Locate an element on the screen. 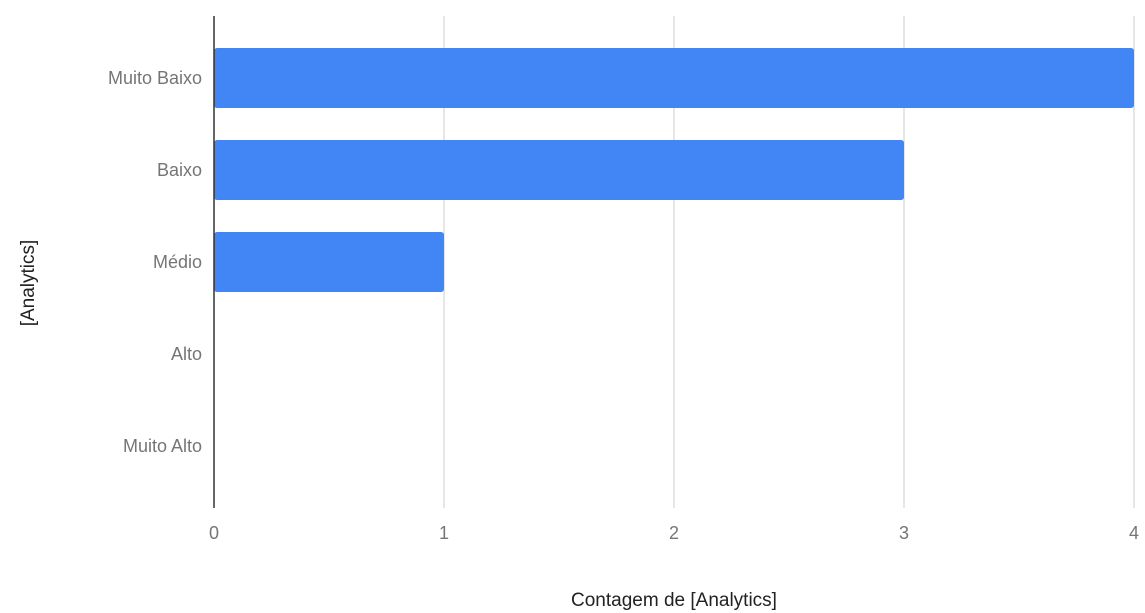  x-axis-title: Contagem de [Analytics] is located at coordinates (674, 600).